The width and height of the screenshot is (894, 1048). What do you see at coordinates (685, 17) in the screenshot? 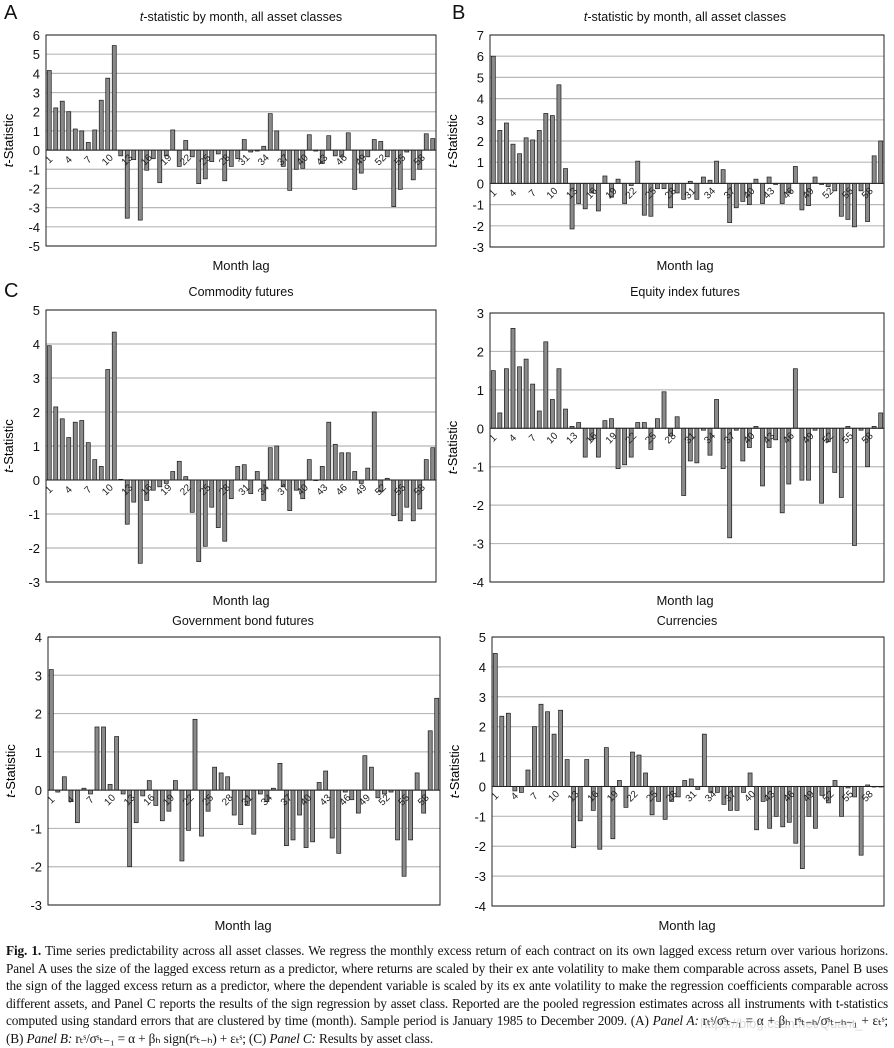
I see `chart-title-b: t-statistic by month, all asset classes` at bounding box center [685, 17].